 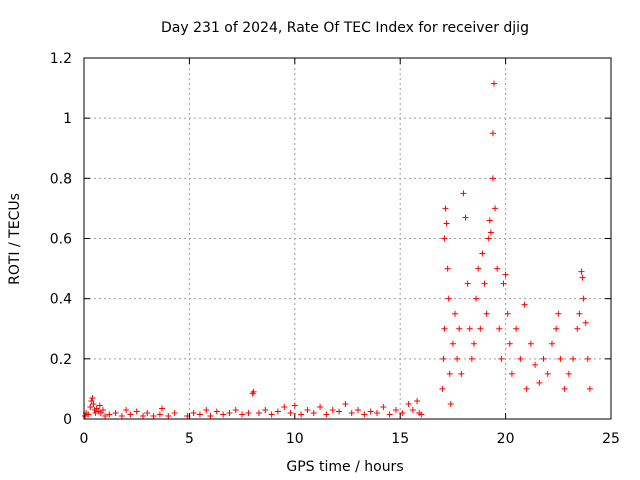 What do you see at coordinates (189, 439) in the screenshot?
I see `x-tick-label: 5` at bounding box center [189, 439].